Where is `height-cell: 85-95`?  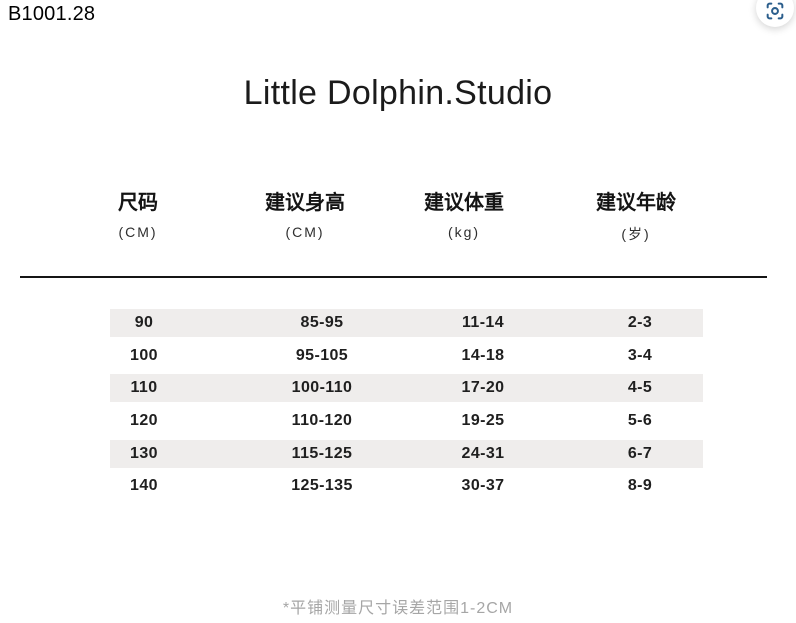
height-cell: 85-95 is located at coordinates (322, 322).